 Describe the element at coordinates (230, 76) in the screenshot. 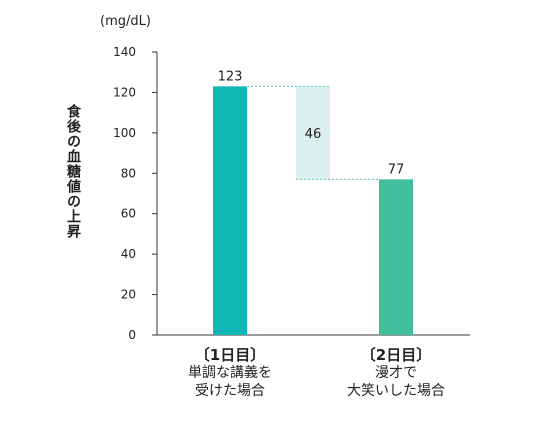

I see `data-label-day1: 123` at that location.